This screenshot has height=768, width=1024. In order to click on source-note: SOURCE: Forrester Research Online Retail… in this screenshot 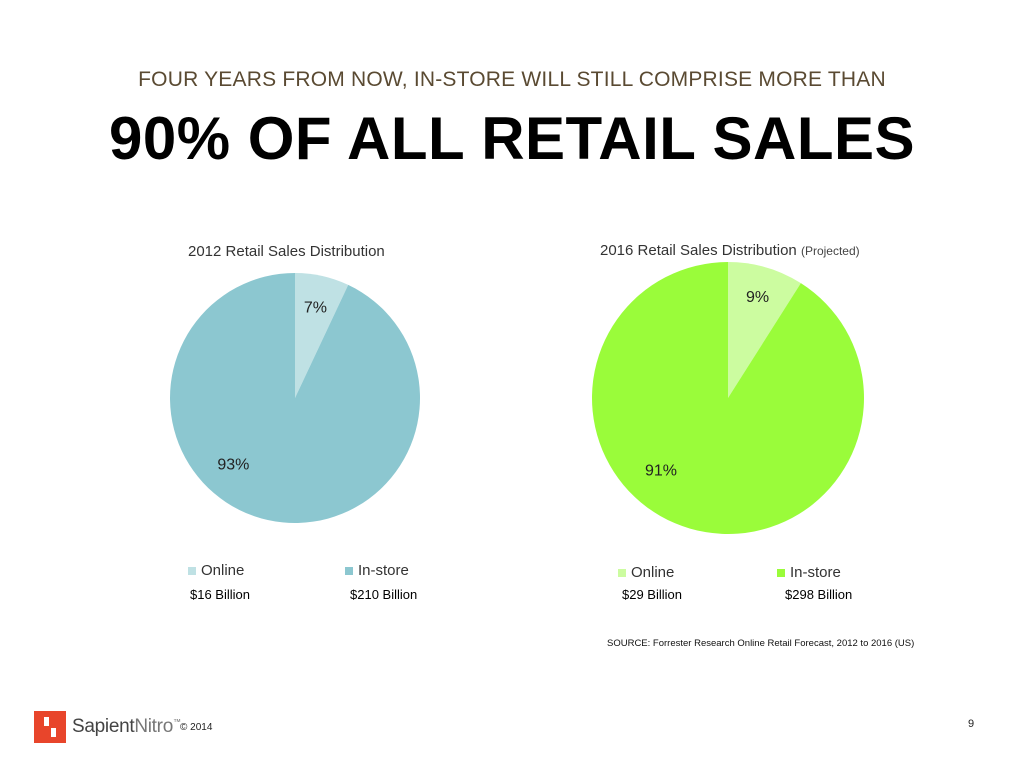, I will do `click(761, 643)`.